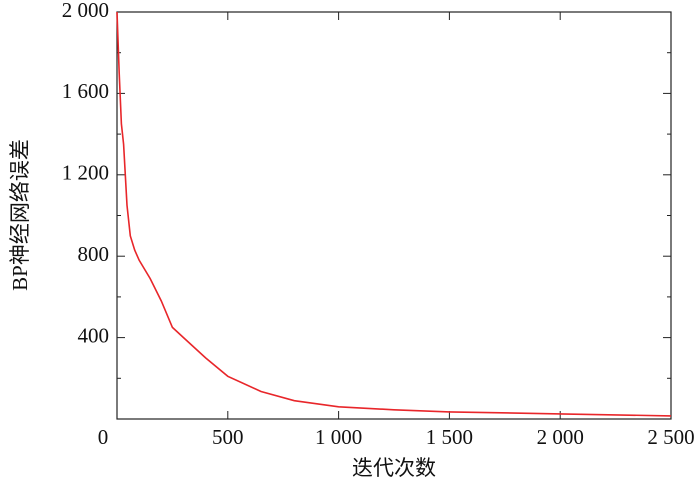  What do you see at coordinates (338, 437) in the screenshot?
I see `x-tick-label: 1 000` at bounding box center [338, 437].